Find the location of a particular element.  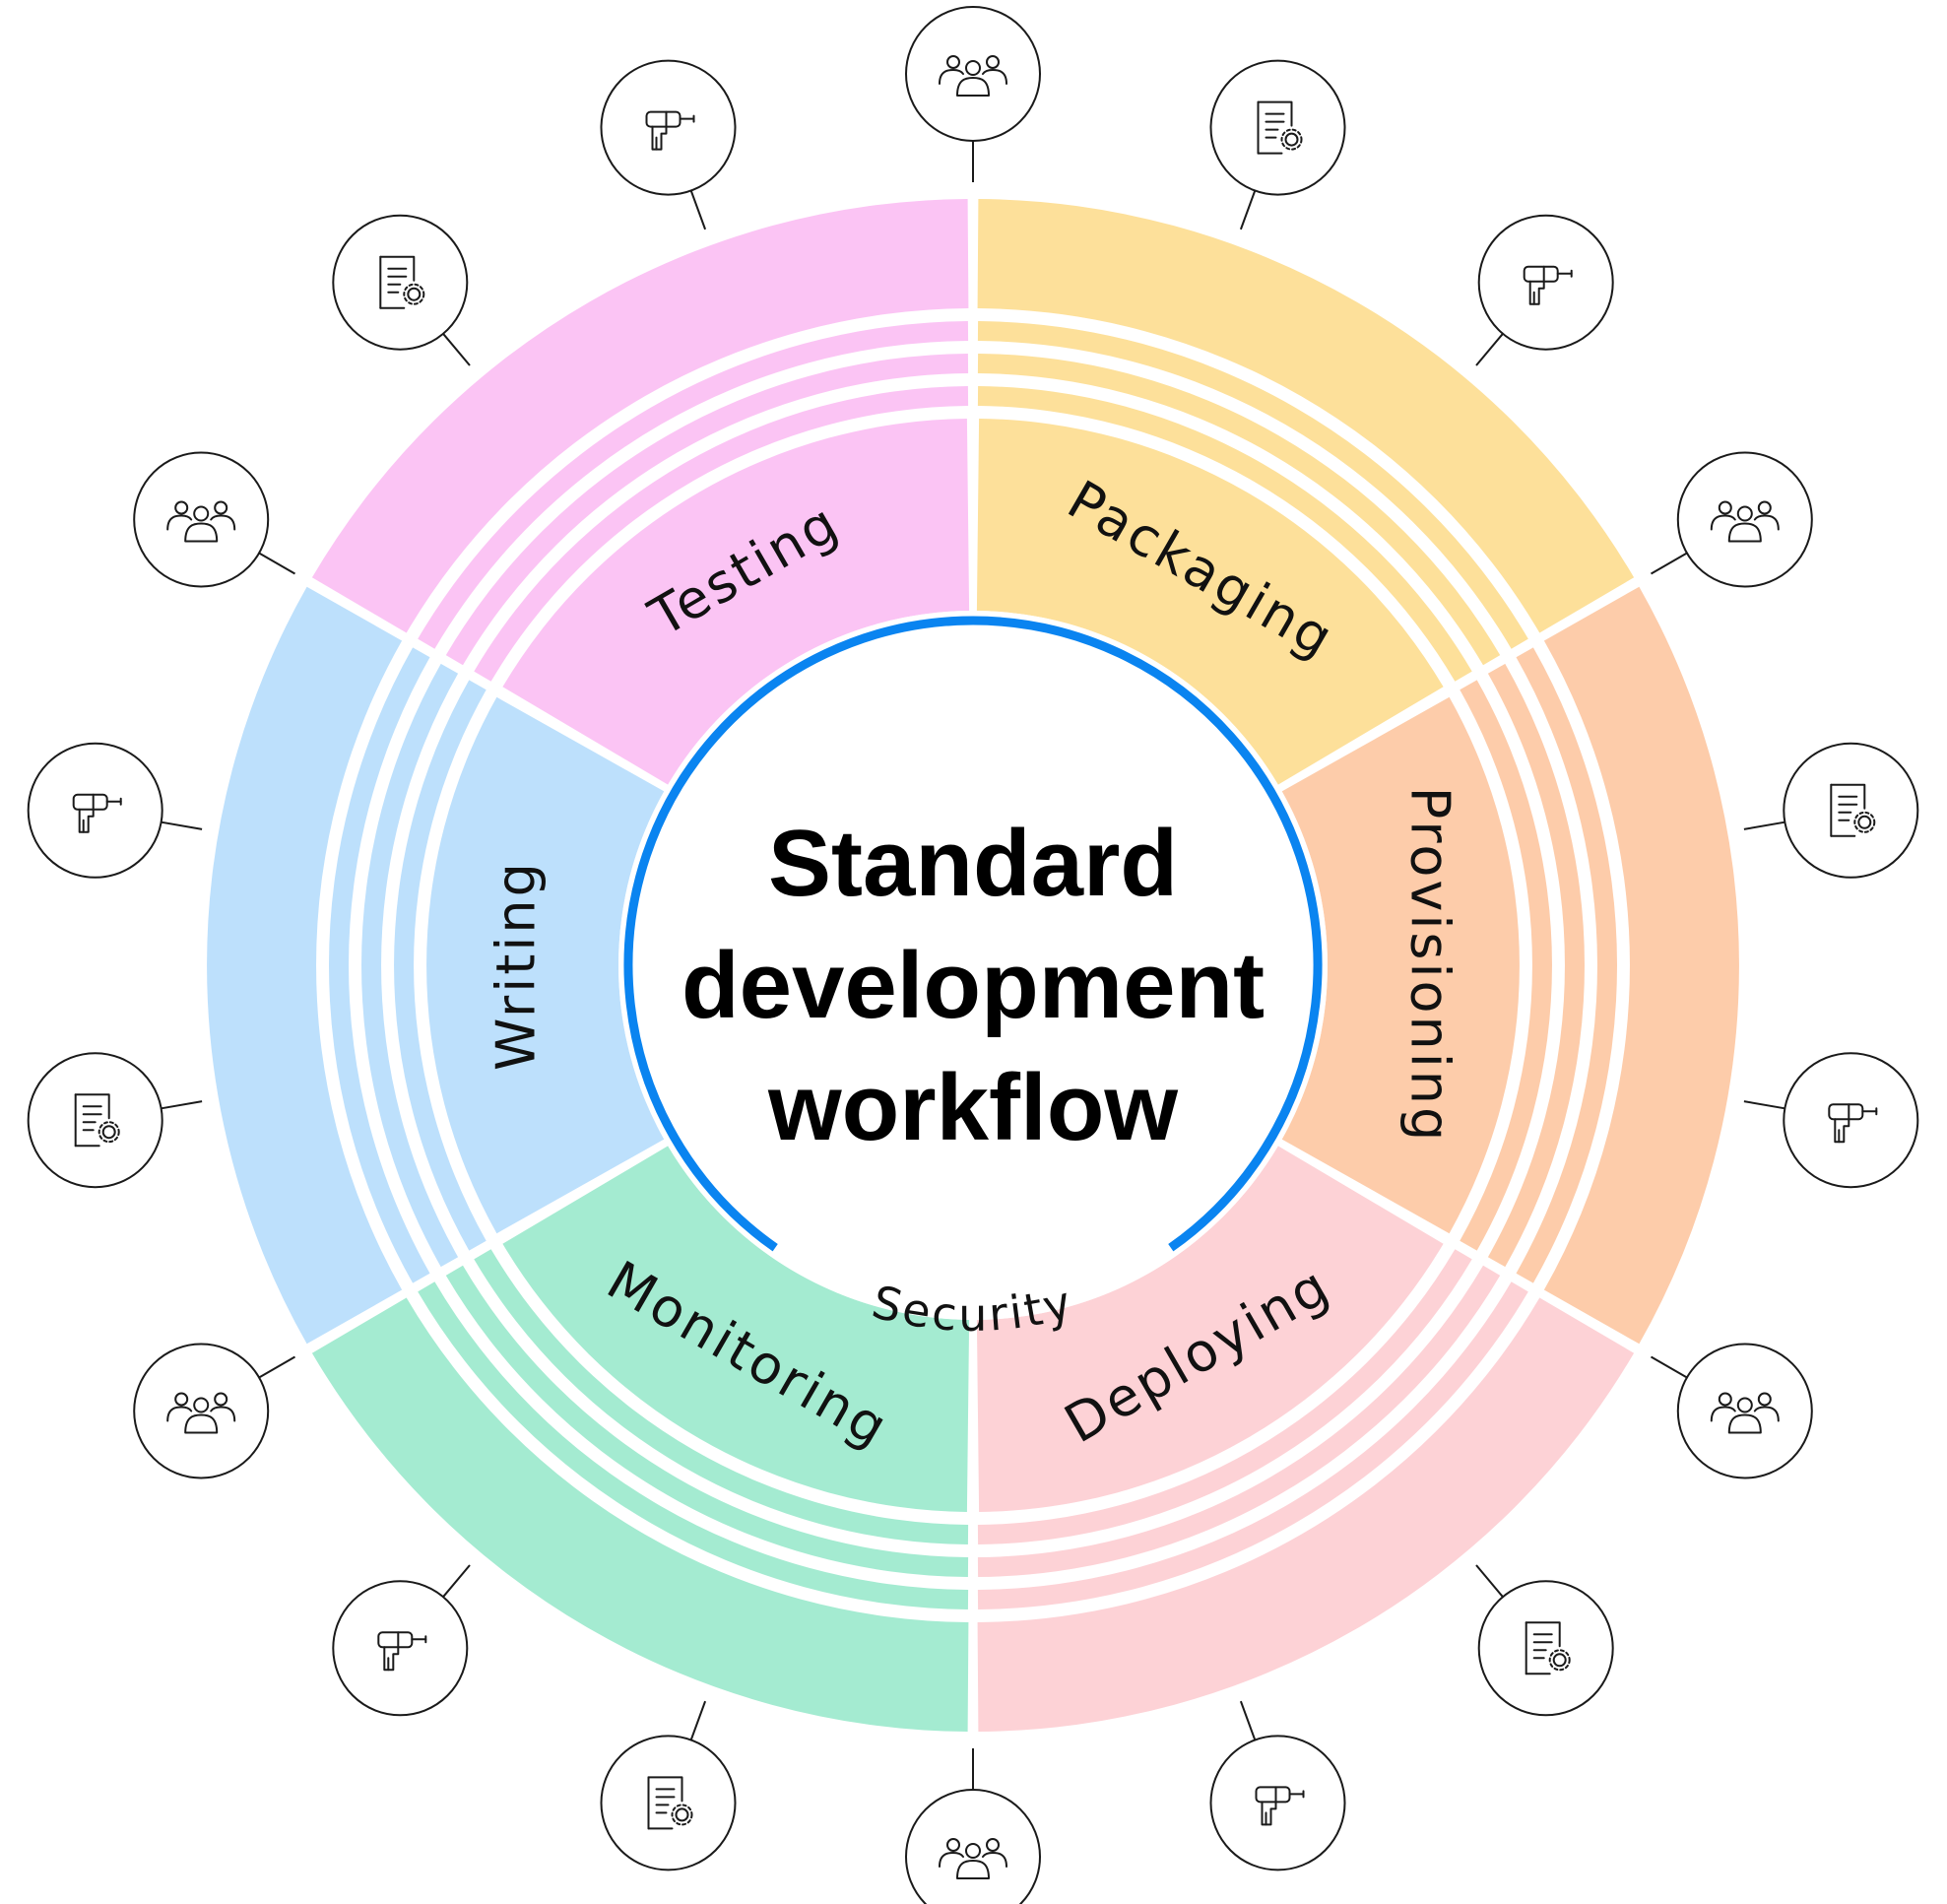

title-line-2: development is located at coordinates (973, 985).